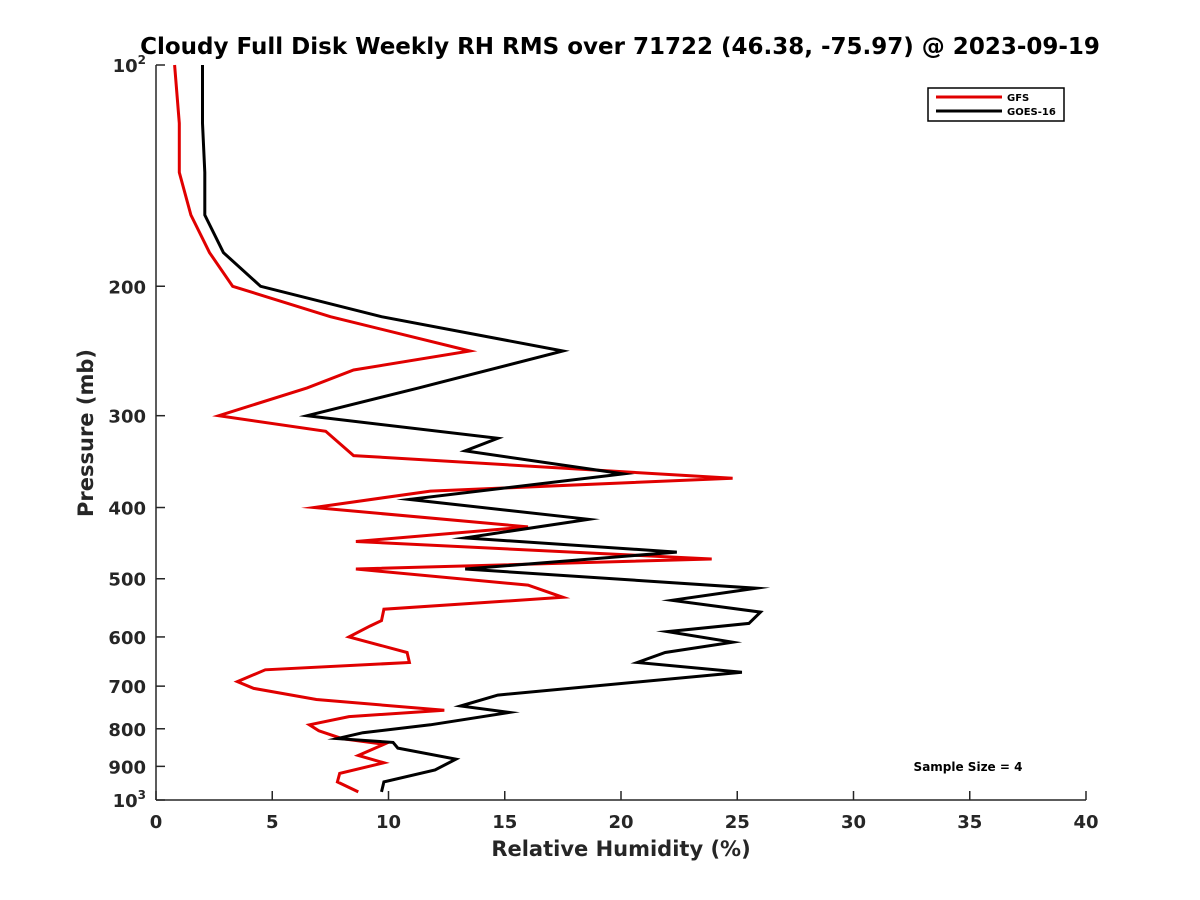 Image resolution: width=1200 pixels, height=900 pixels. What do you see at coordinates (620, 849) in the screenshot?
I see `x-axis-label: Relative Humidity (%)` at bounding box center [620, 849].